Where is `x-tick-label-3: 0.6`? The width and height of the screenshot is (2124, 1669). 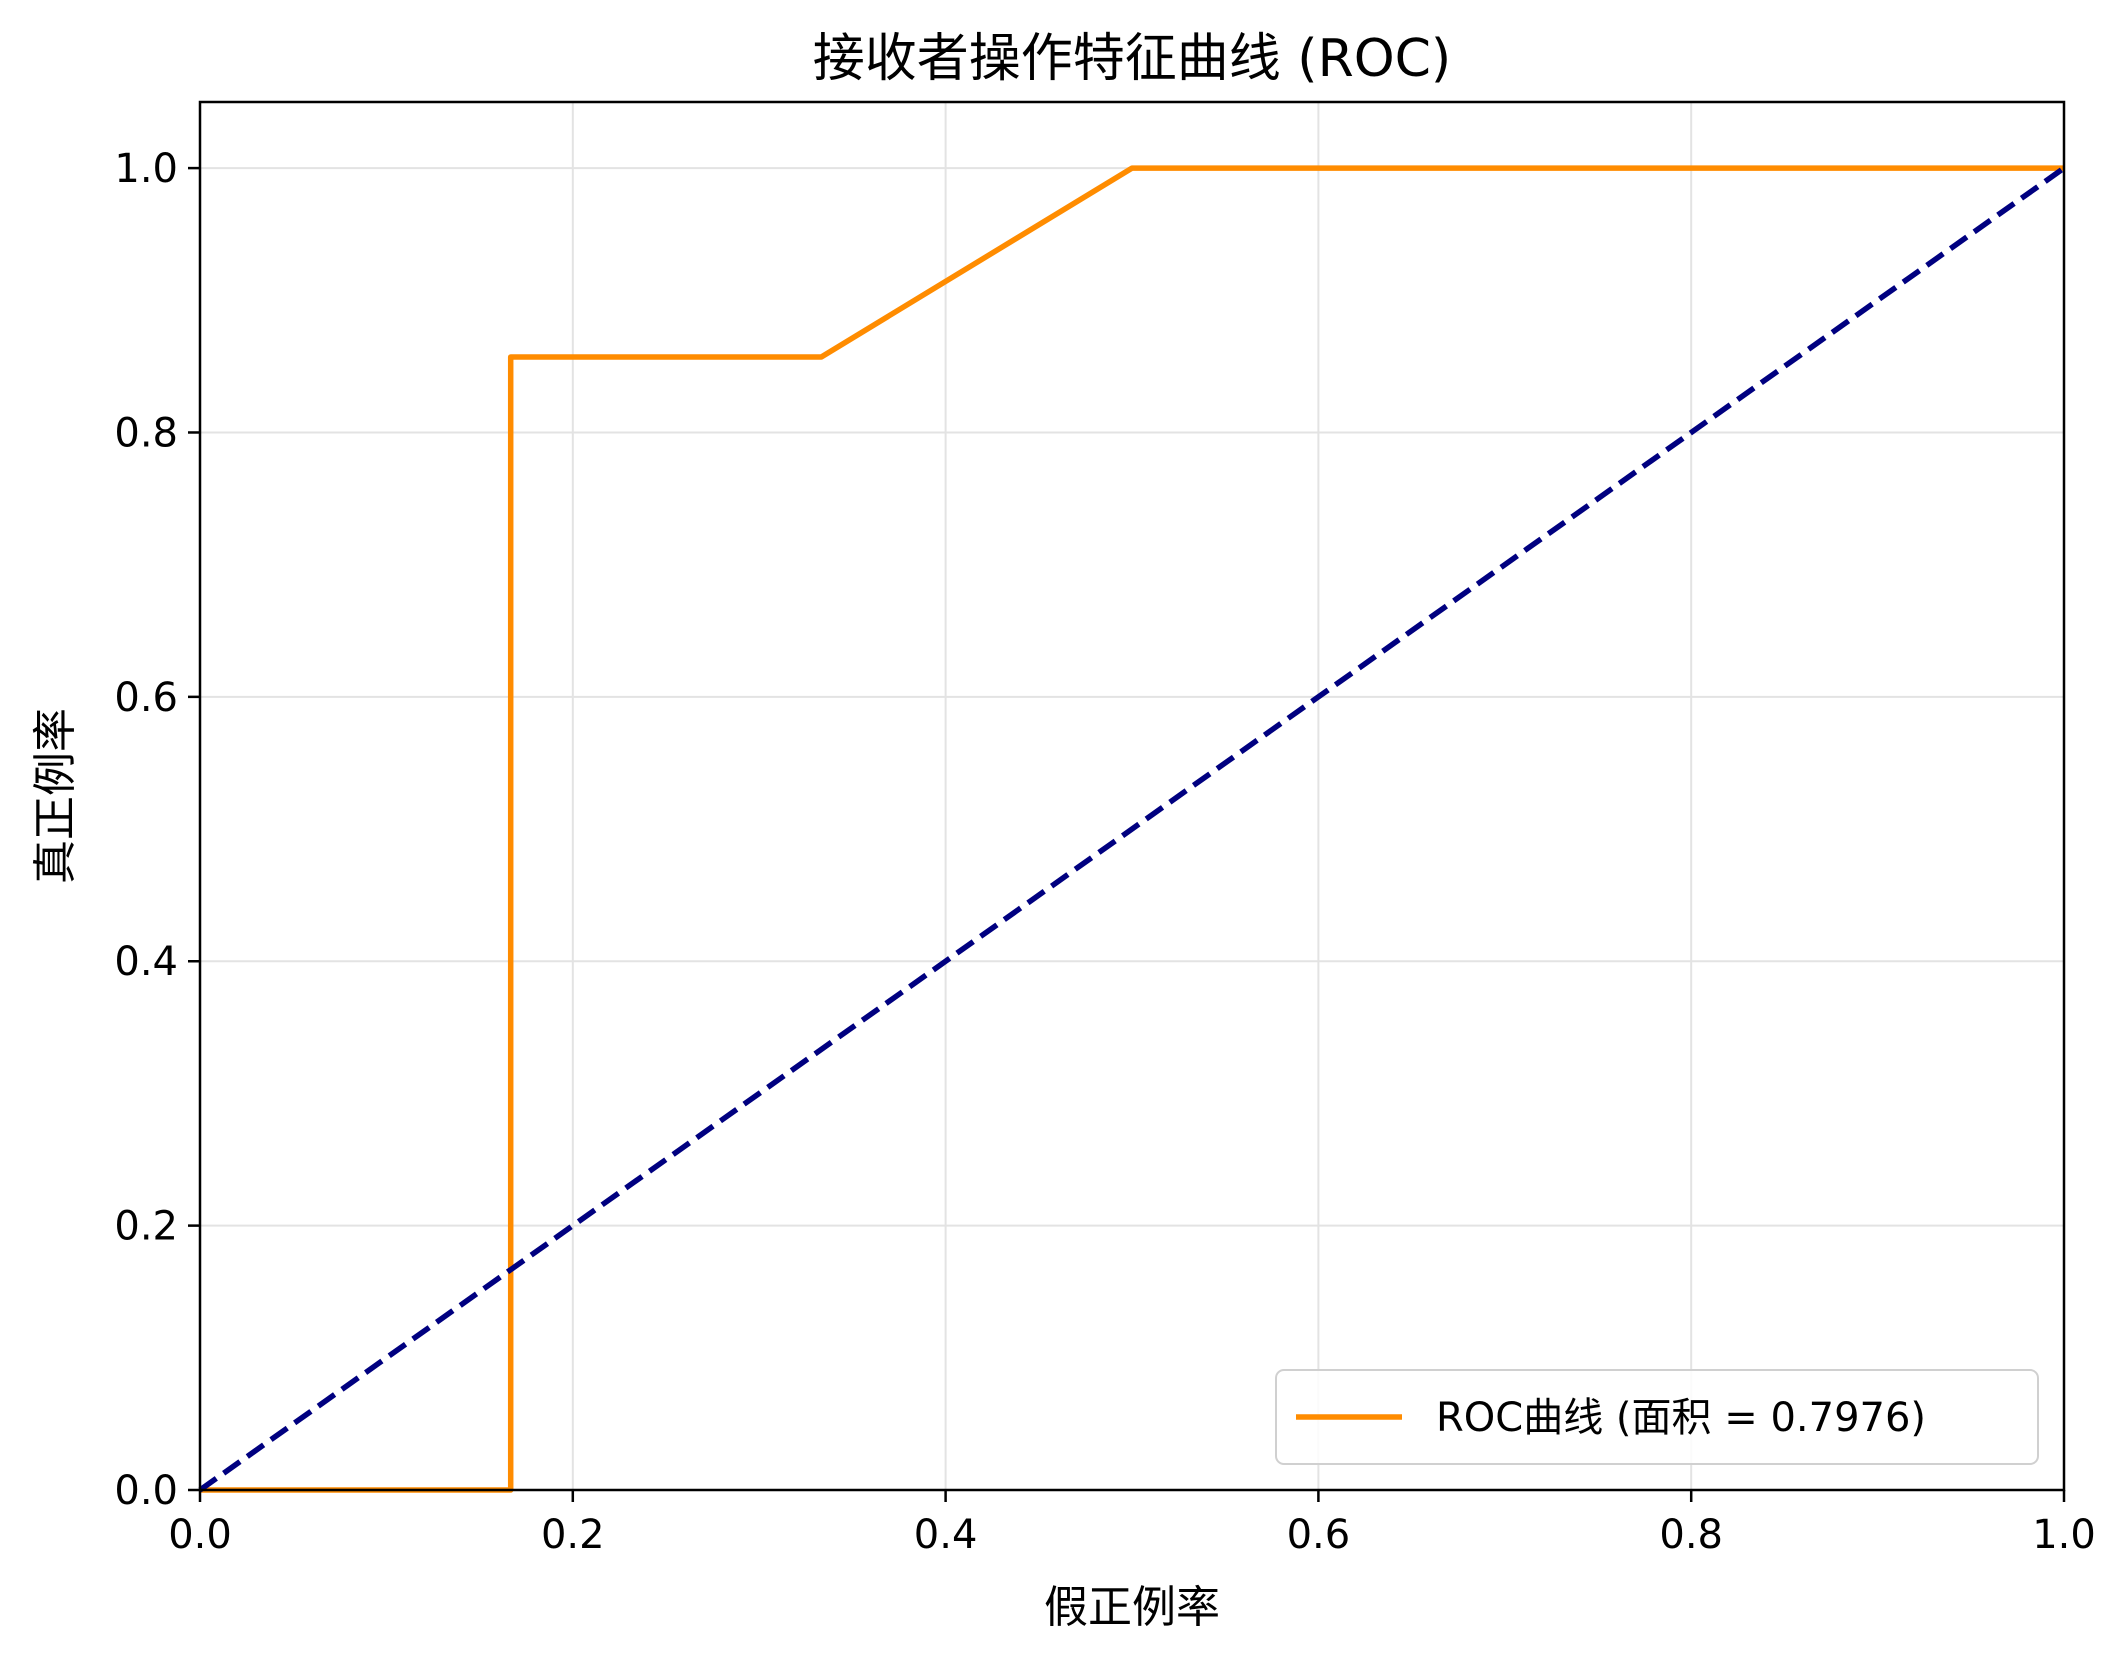 x-tick-label-3: 0.6 is located at coordinates (1319, 1535).